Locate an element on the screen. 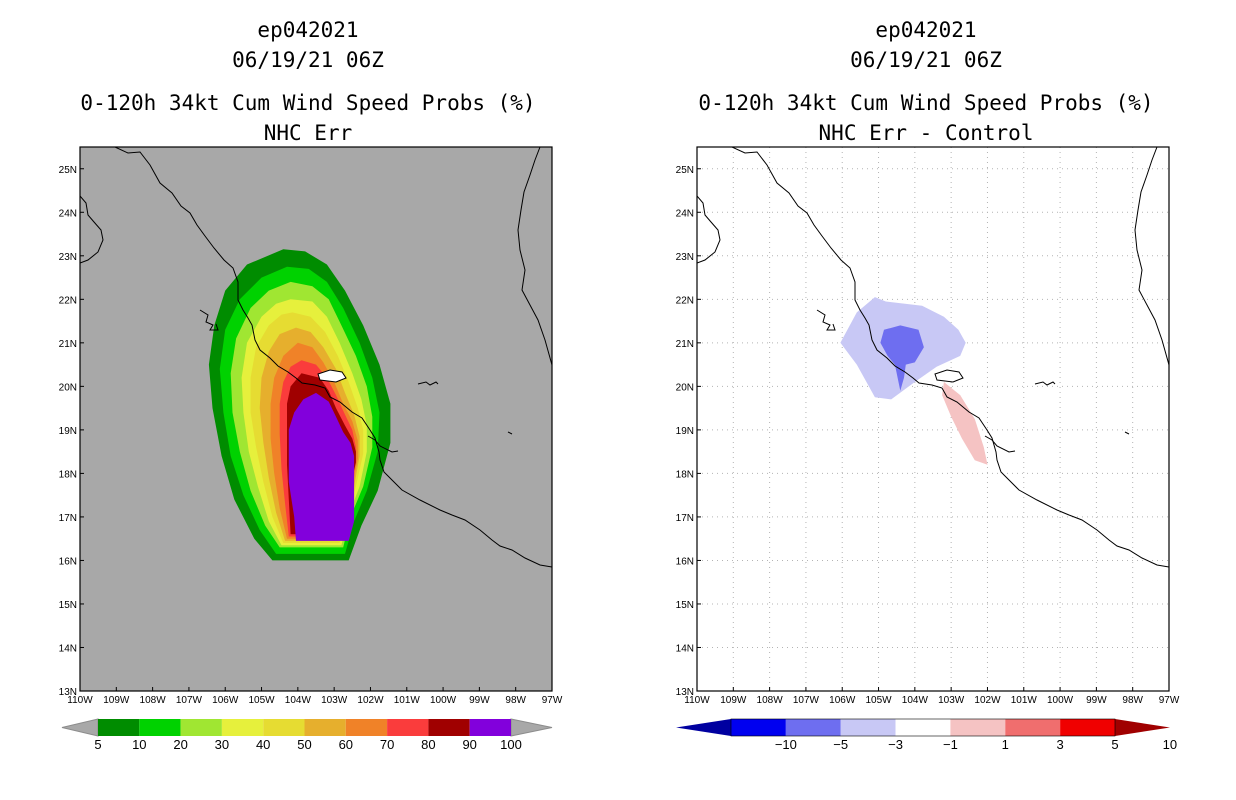  left-contours is located at coordinates (299, 405).